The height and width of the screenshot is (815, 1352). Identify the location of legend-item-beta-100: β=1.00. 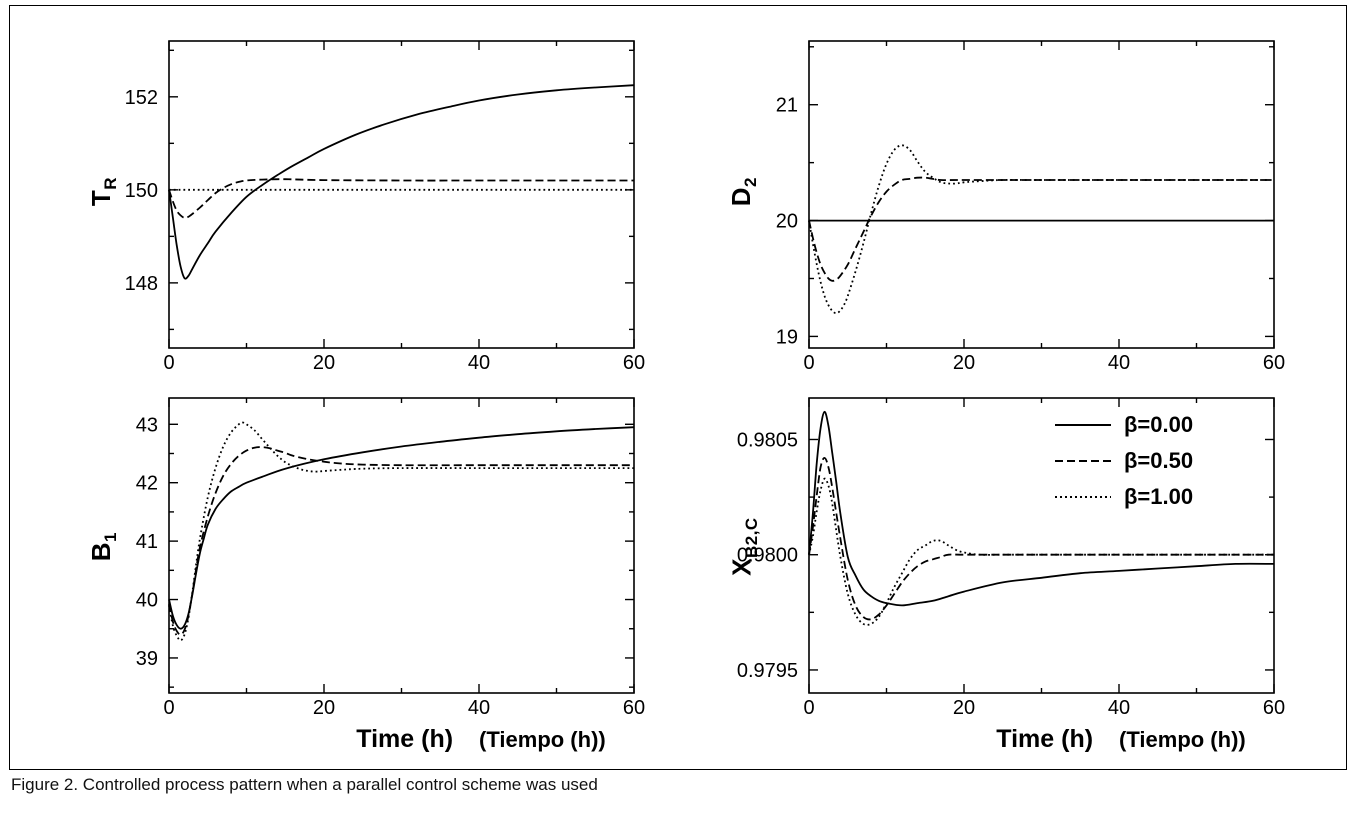
(1123, 497).